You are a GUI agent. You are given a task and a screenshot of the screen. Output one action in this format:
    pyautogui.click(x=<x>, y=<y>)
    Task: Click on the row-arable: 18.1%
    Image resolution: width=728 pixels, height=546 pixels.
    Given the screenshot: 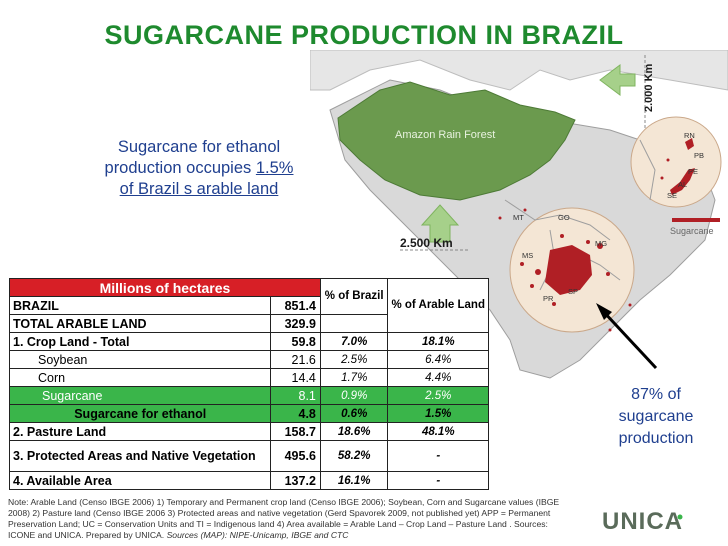 What is the action you would take?
    pyautogui.click(x=438, y=341)
    